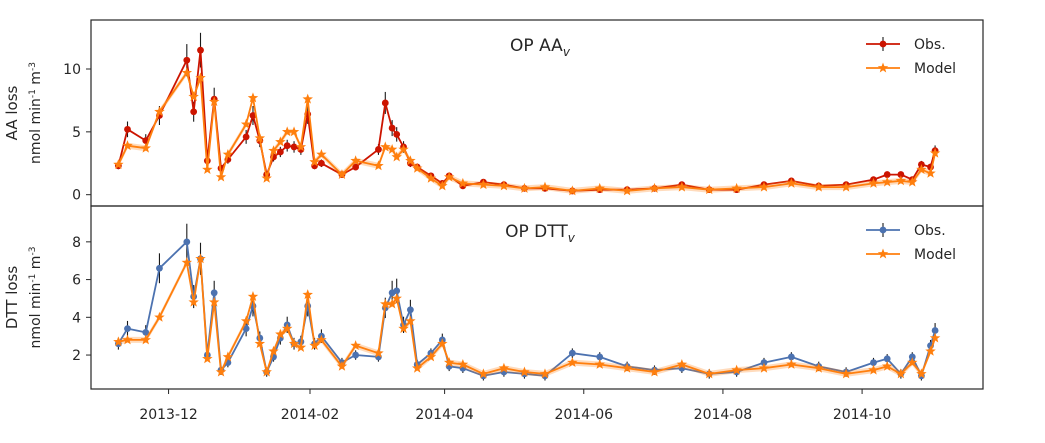 The width and height of the screenshot is (1045, 443). I want to click on y-axis-units: nmol min-1 m-3, so click(36, 298).